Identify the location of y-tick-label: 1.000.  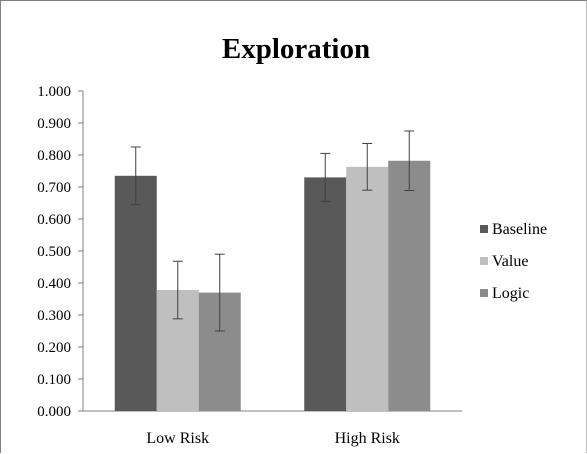
(54, 92).